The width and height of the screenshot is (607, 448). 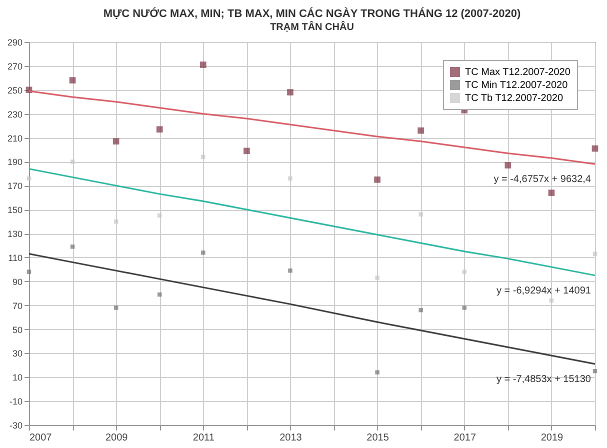 What do you see at coordinates (14, 66) in the screenshot?
I see `y-tick-label: 270` at bounding box center [14, 66].